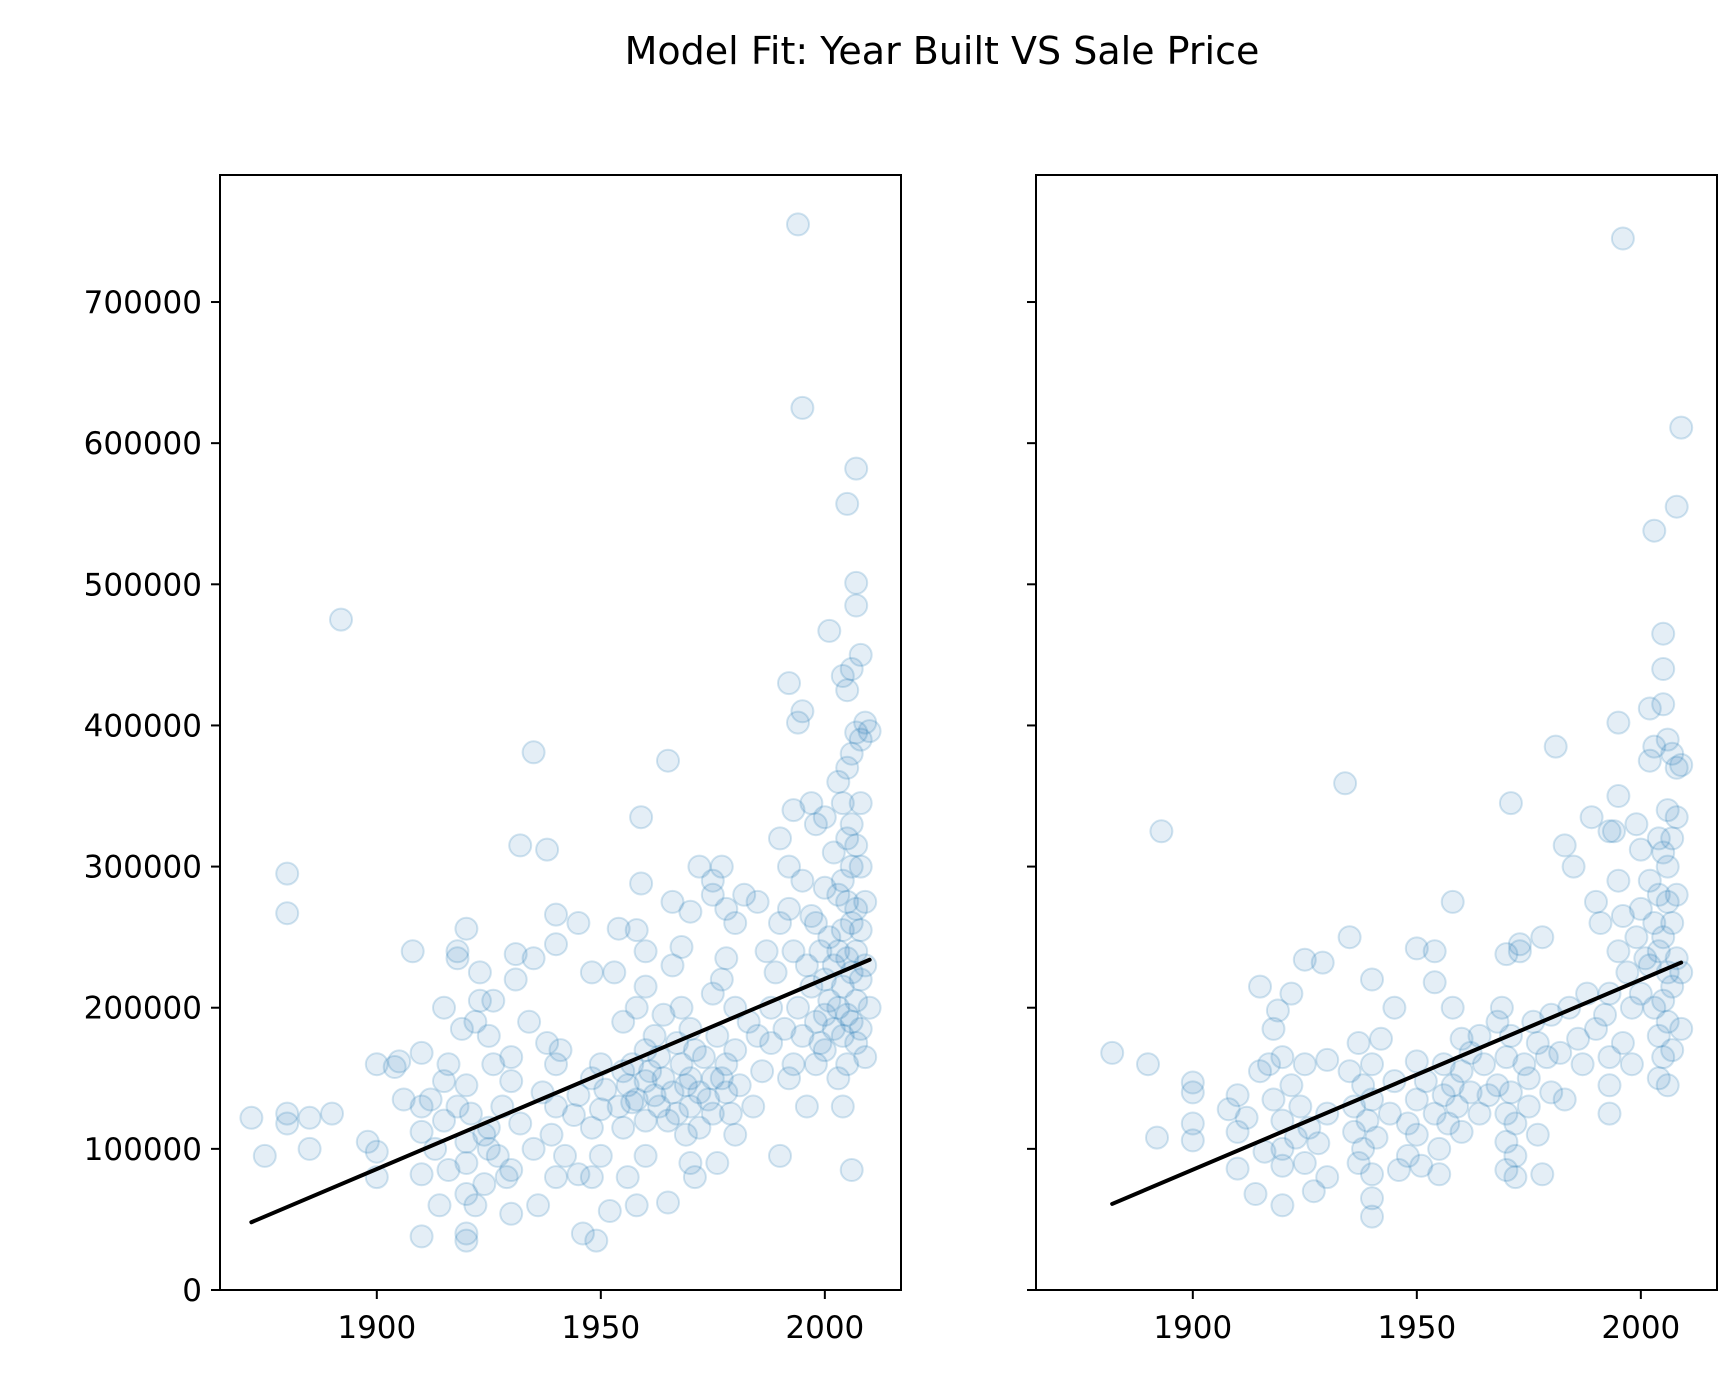  I want to click on fit-line, so click(1397, 1083).